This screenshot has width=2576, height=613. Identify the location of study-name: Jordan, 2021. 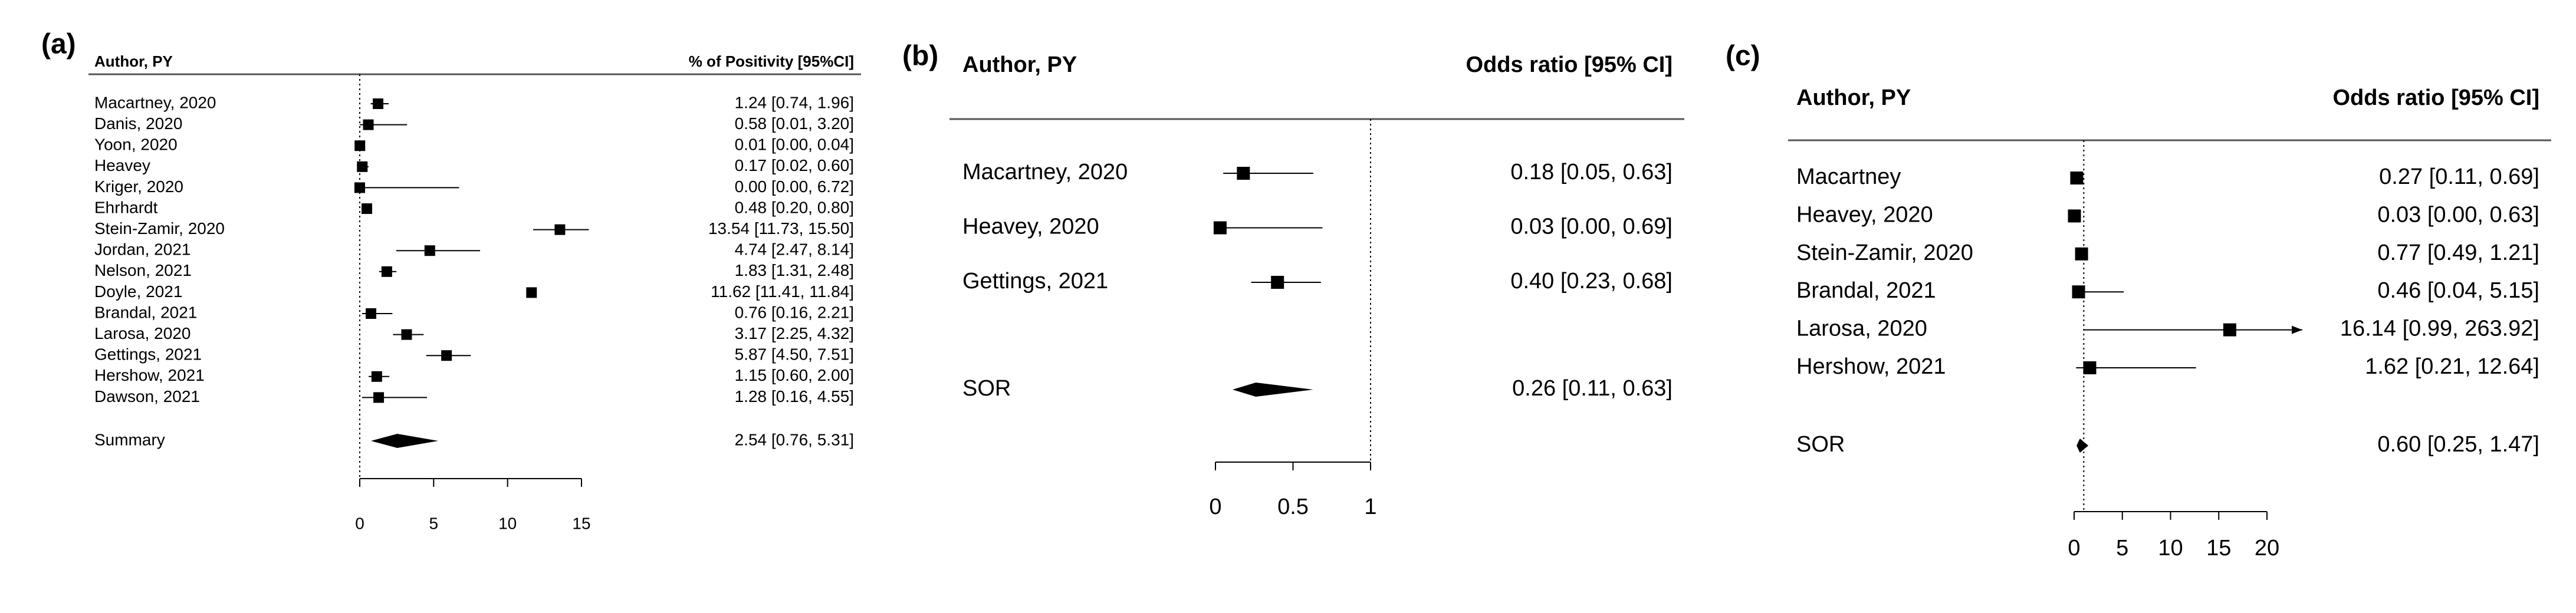
(142, 249).